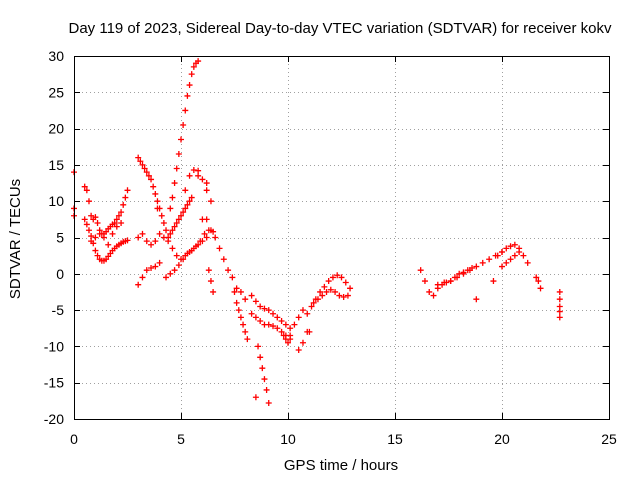  Describe the element at coordinates (60, 238) in the screenshot. I see `y-tick-label: 5` at that location.